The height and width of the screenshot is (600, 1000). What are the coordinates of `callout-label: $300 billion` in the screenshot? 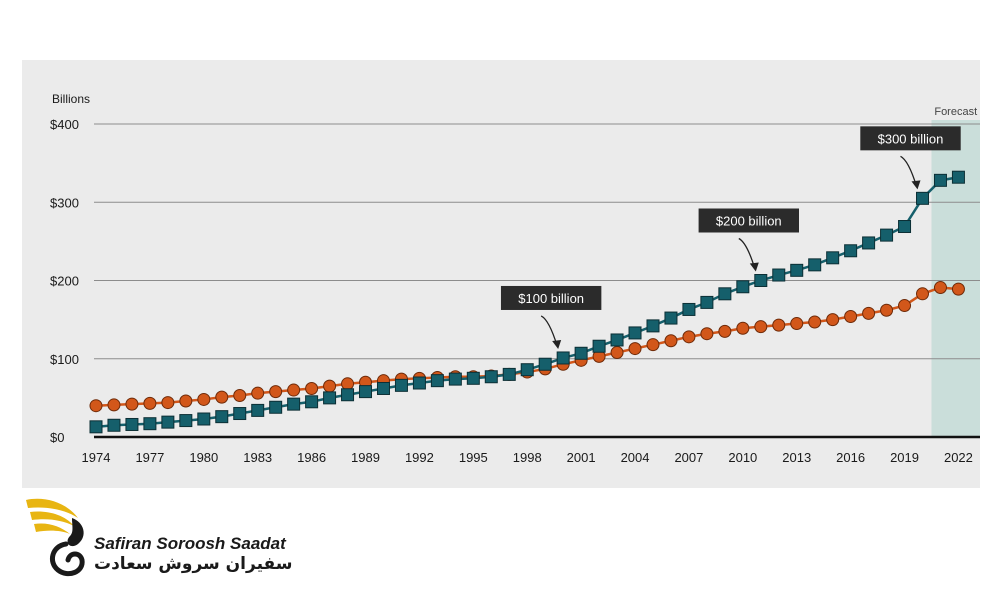 It's located at (911, 138).